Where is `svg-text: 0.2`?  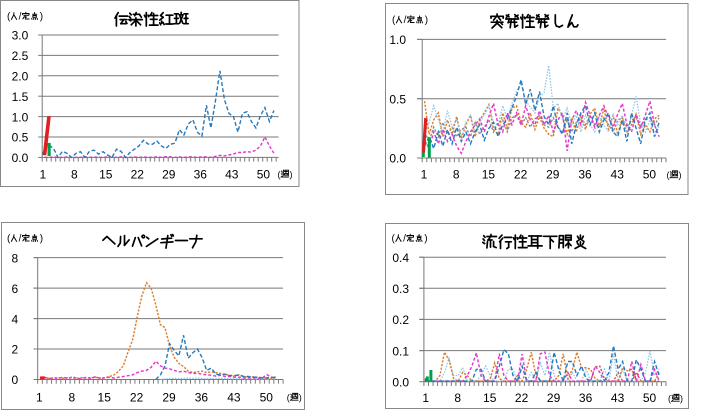 svg-text: 0.2 is located at coordinates (400, 320).